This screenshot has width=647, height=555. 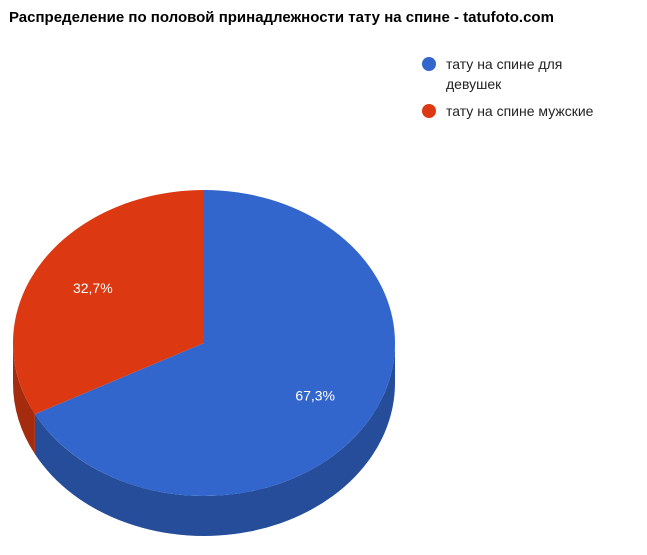 What do you see at coordinates (108, 302) in the screenshot?
I see `pie-slice` at bounding box center [108, 302].